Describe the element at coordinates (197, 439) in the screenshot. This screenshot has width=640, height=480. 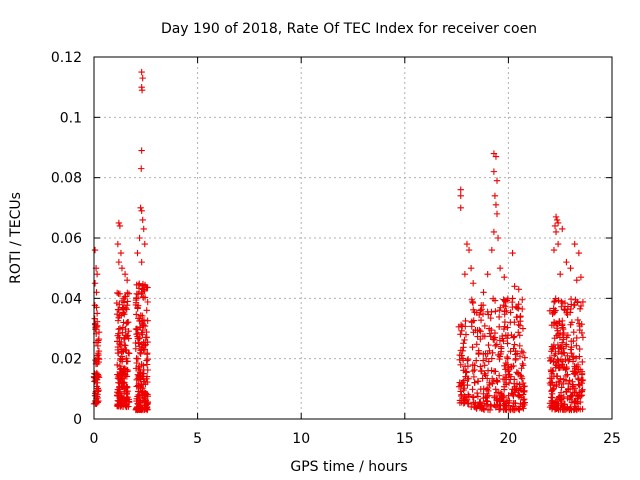
I see `x-tick-label: 5` at that location.